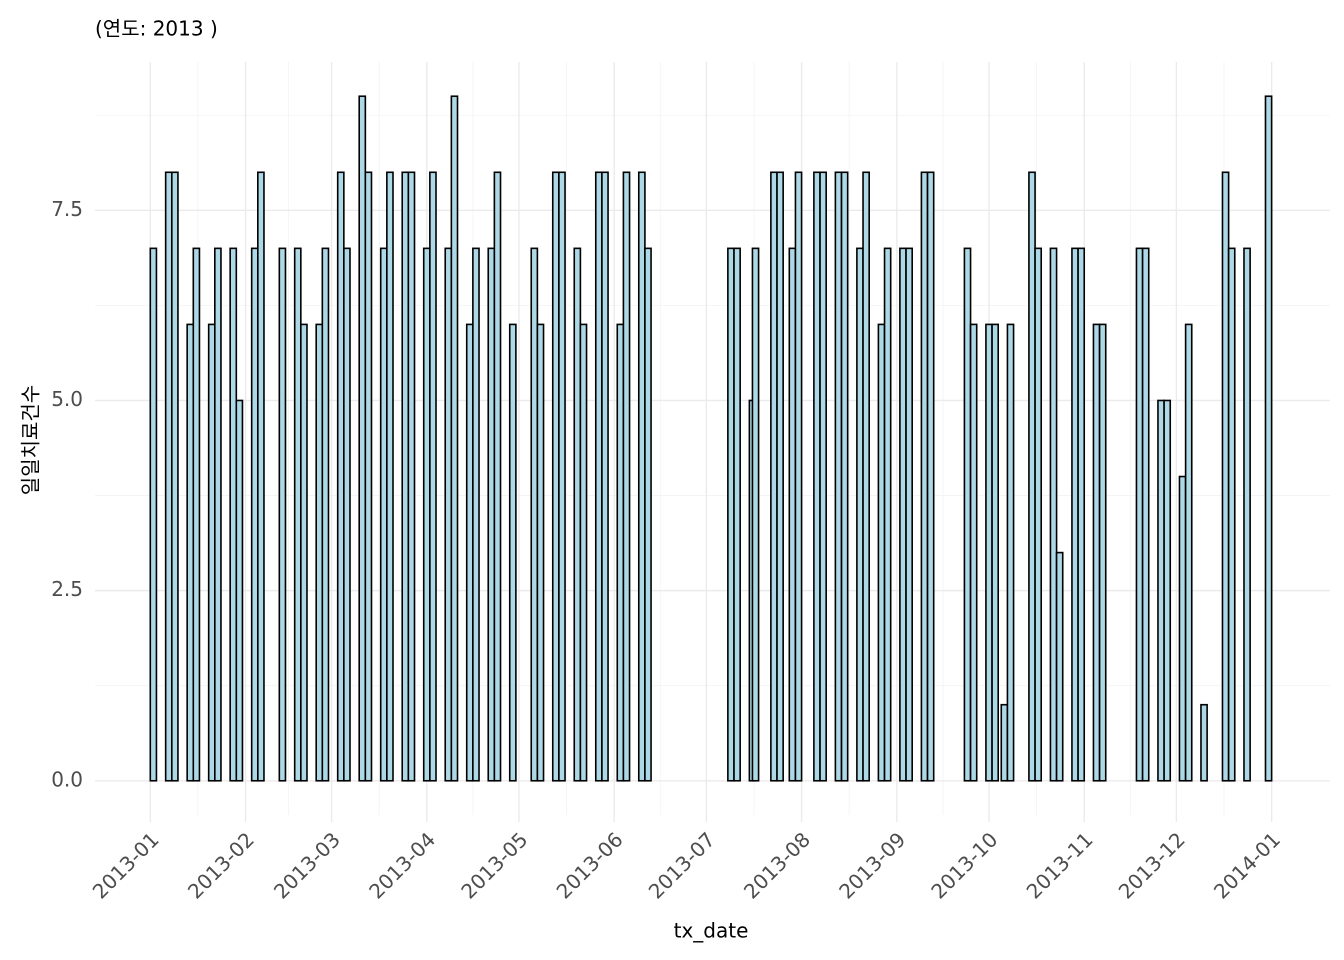  I want to click on y-tick-label: 5.0, so click(67, 399).